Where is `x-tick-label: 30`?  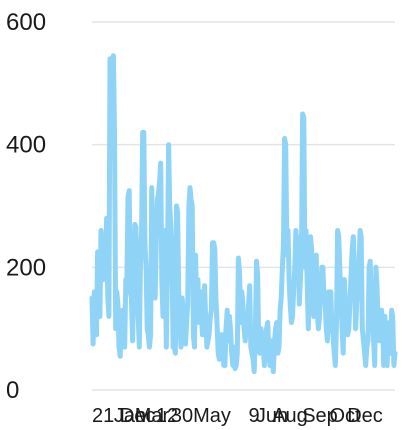
x-tick-label: 30 is located at coordinates (182, 416).